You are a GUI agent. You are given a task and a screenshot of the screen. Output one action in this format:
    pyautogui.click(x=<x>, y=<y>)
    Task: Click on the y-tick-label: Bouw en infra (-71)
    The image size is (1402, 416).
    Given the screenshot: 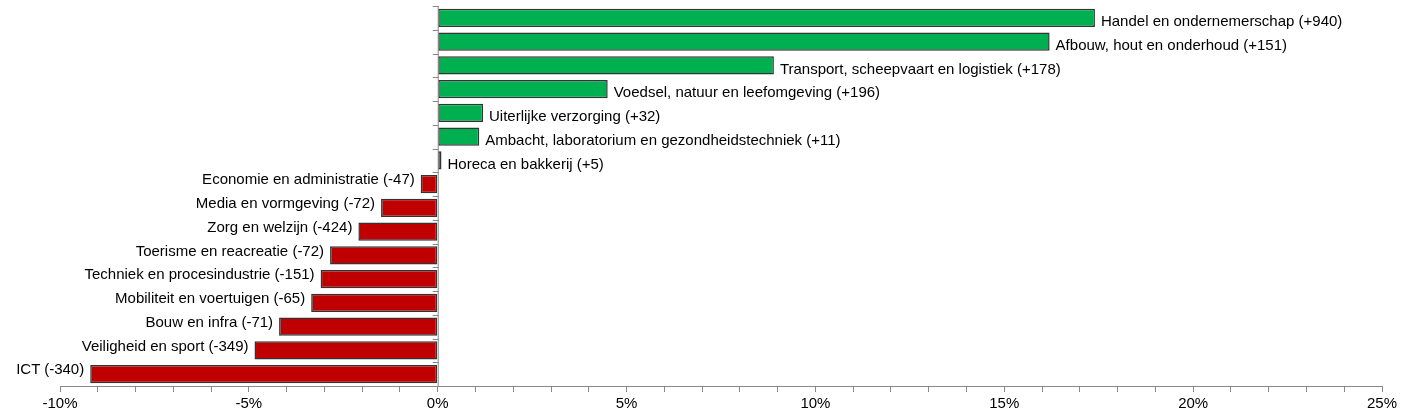 What is the action you would take?
    pyautogui.click(x=209, y=321)
    